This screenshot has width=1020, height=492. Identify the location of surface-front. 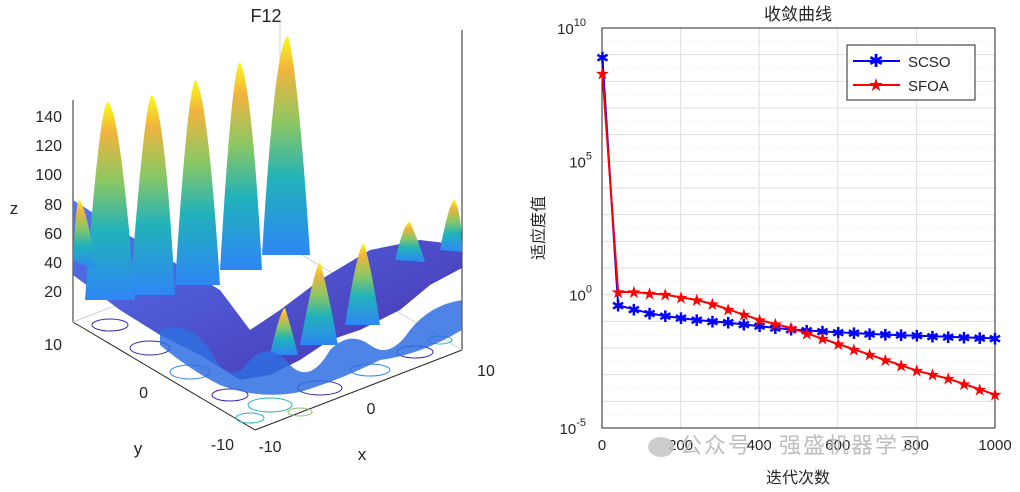
(311, 347).